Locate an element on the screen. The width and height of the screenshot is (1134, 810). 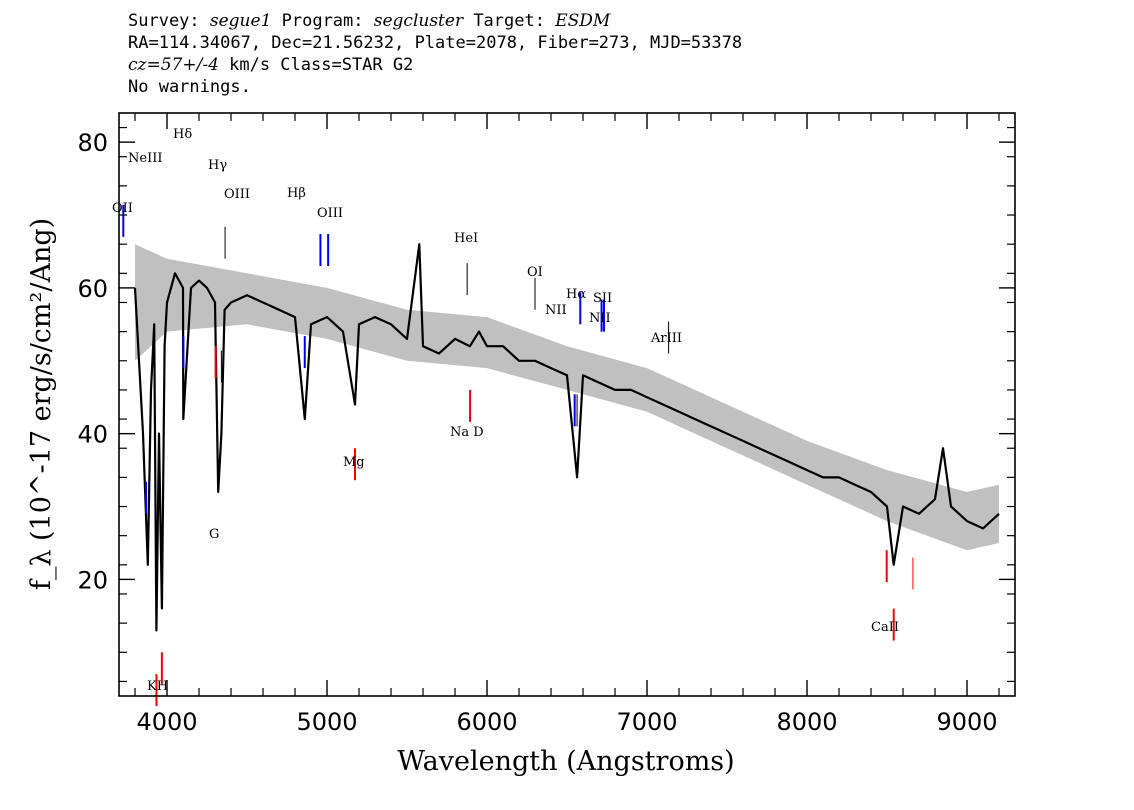
line-label-g: G is located at coordinates (214, 534).